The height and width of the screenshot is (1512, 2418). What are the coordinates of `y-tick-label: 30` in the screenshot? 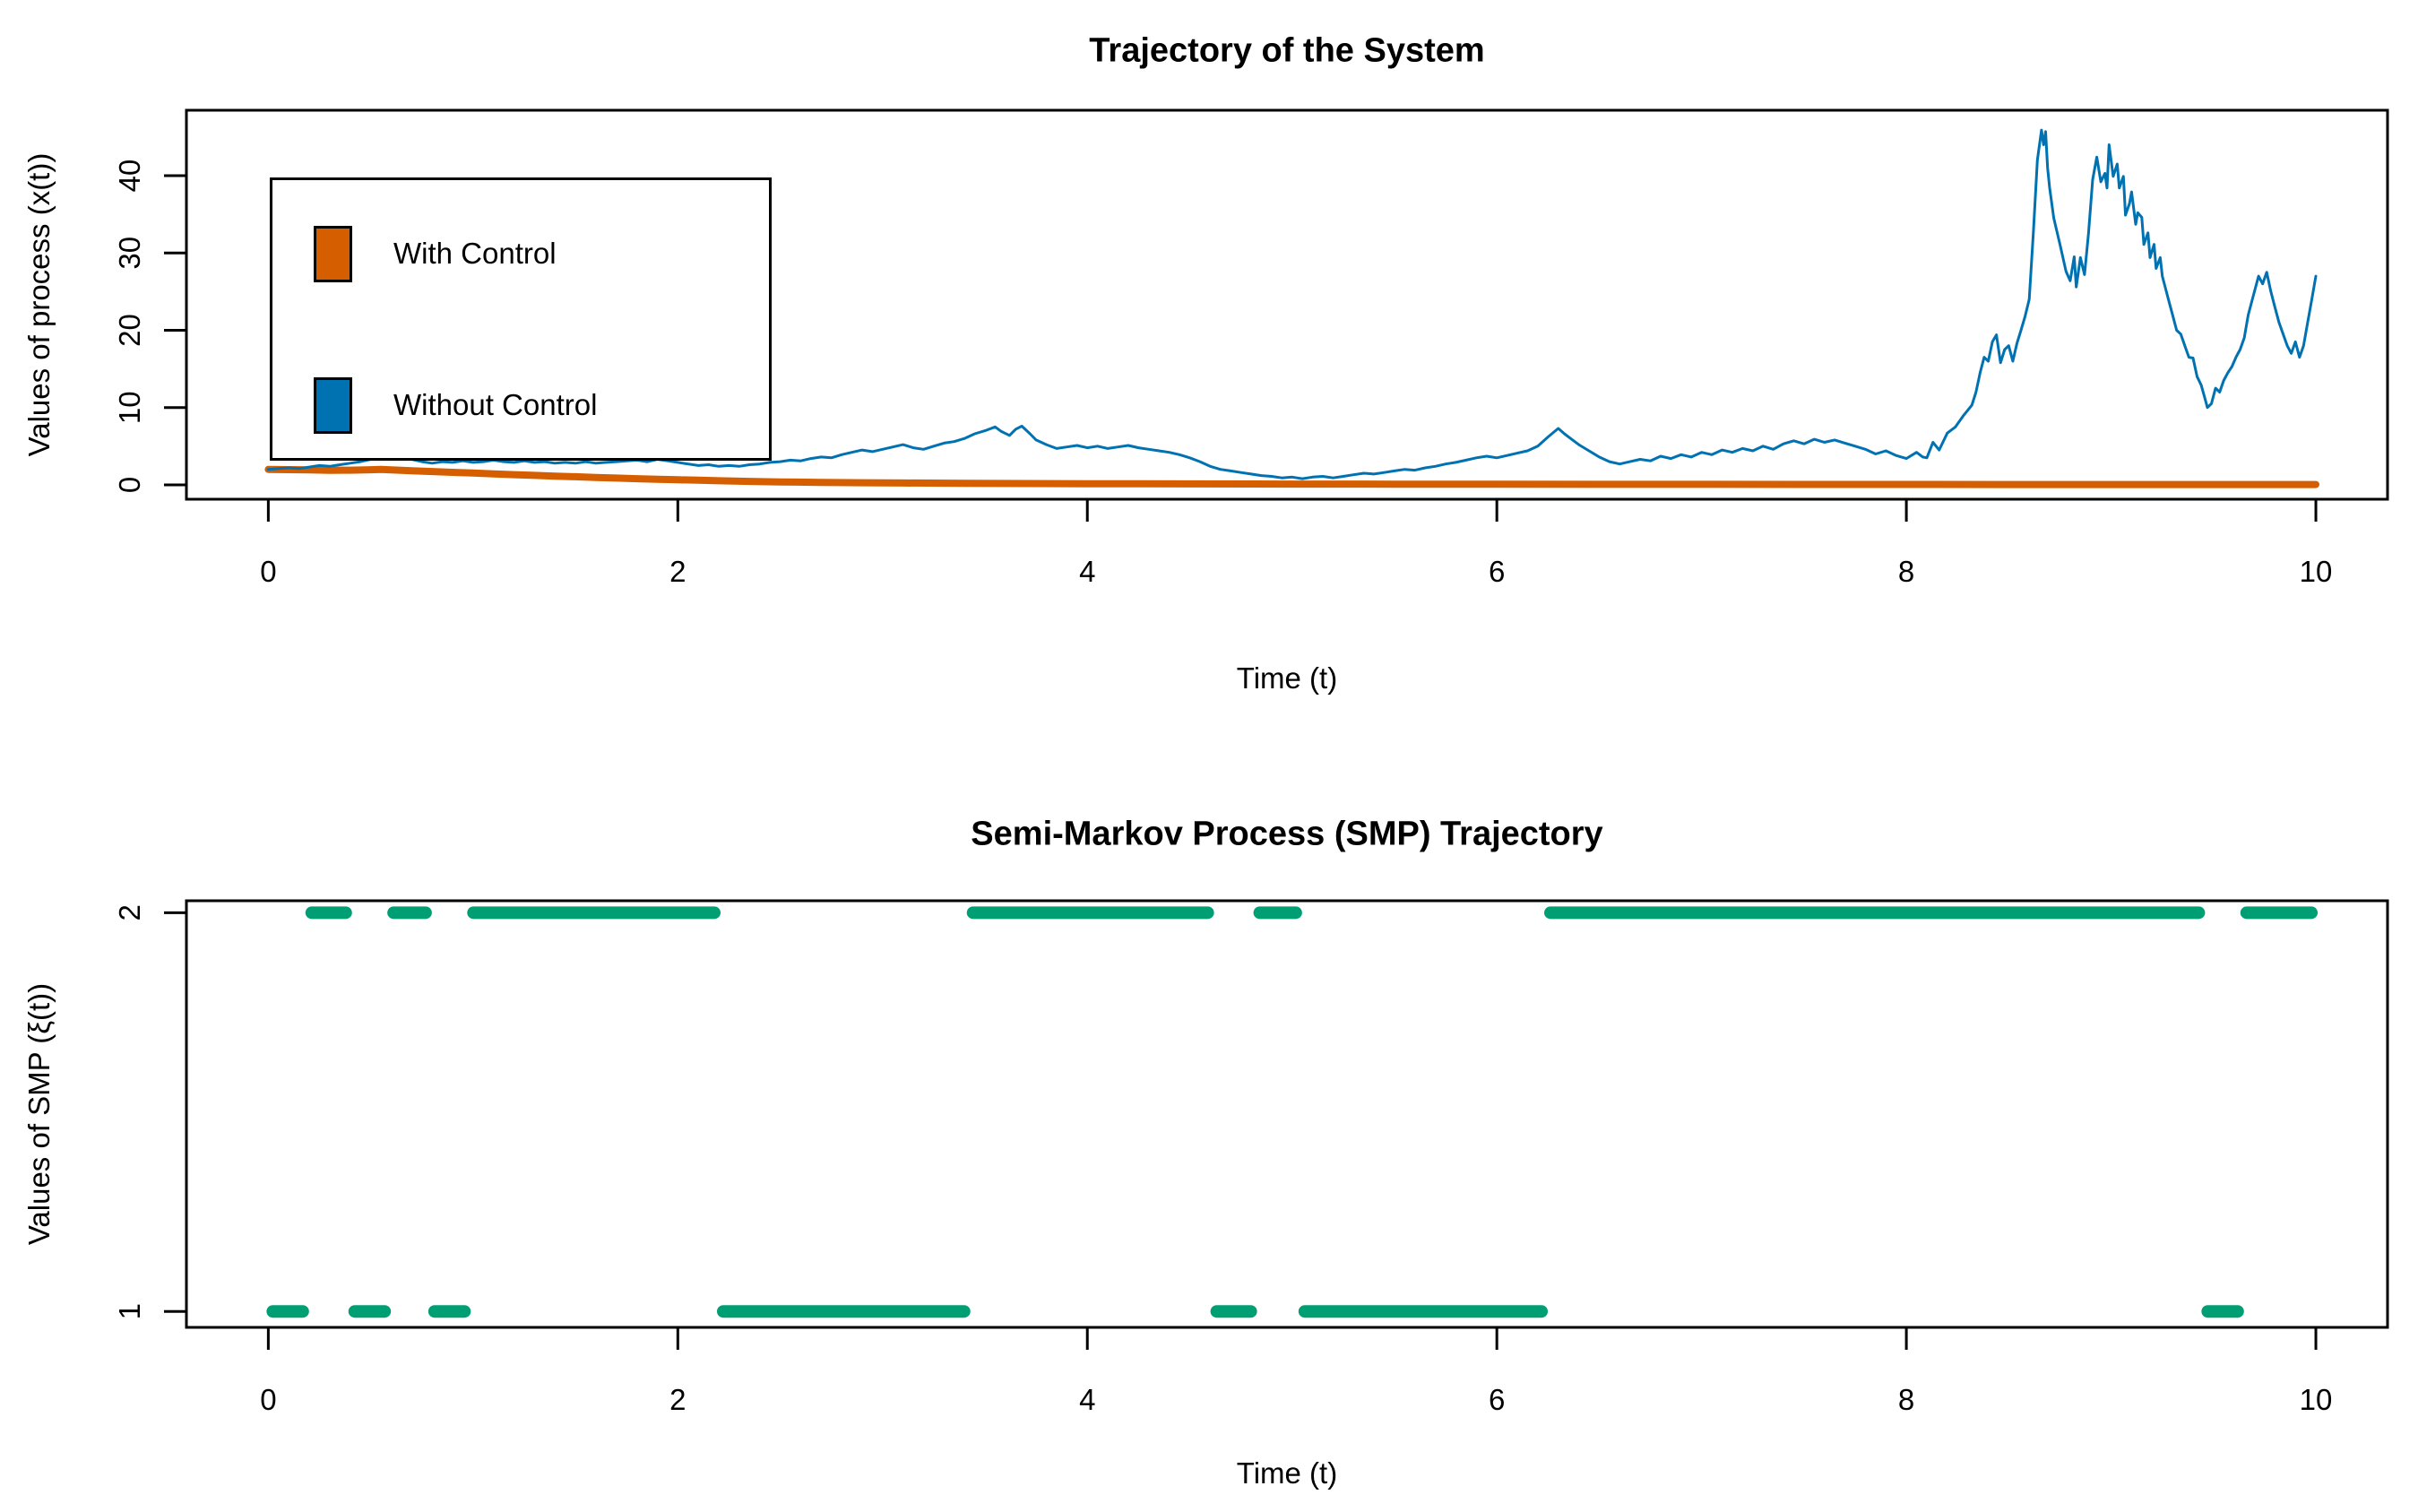 It's located at (129, 253).